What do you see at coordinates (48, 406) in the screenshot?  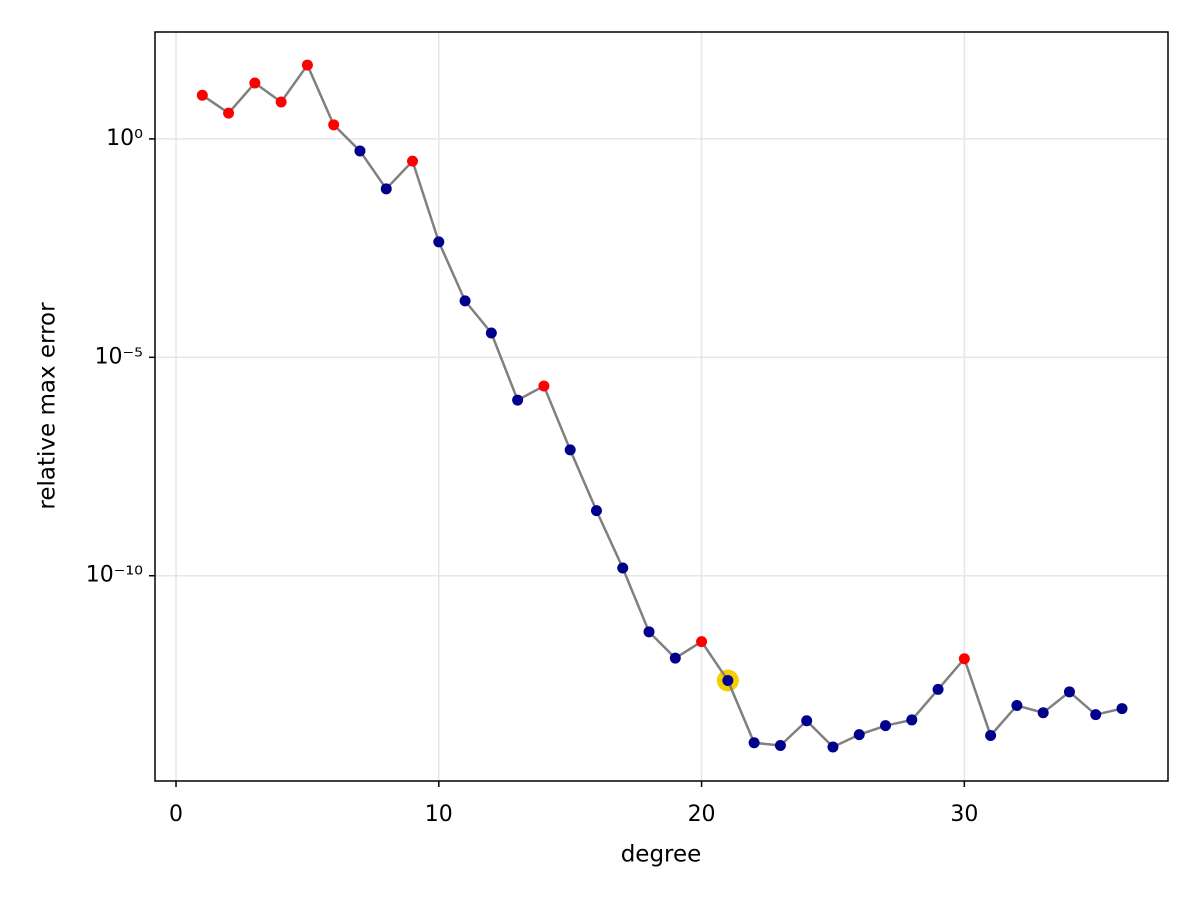 I see `y-axis-label: relative max error` at bounding box center [48, 406].